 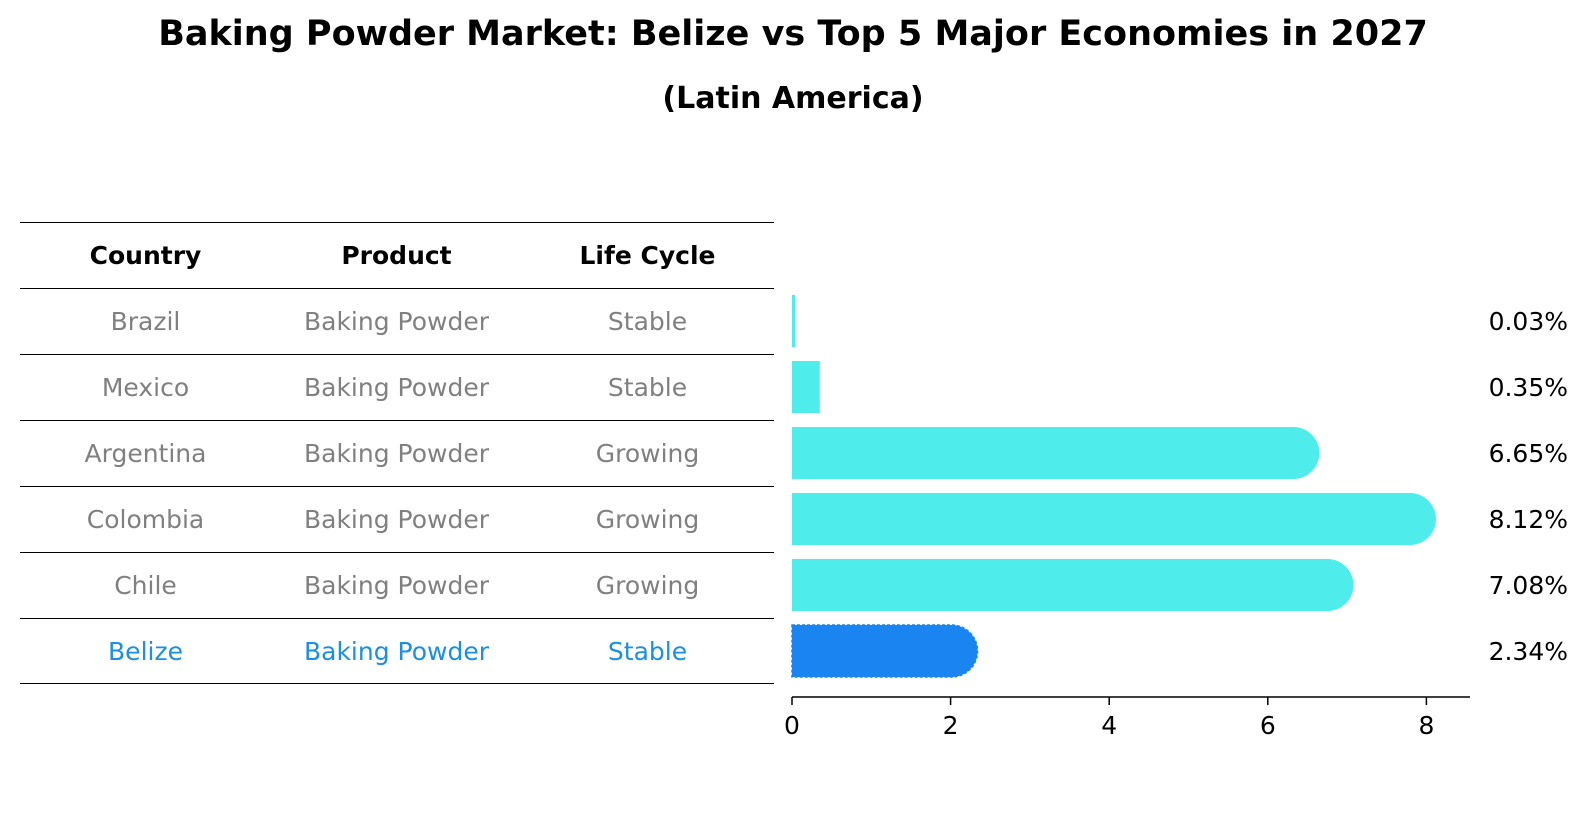 What do you see at coordinates (1528, 453) in the screenshot?
I see `value-label: 6.65%` at bounding box center [1528, 453].